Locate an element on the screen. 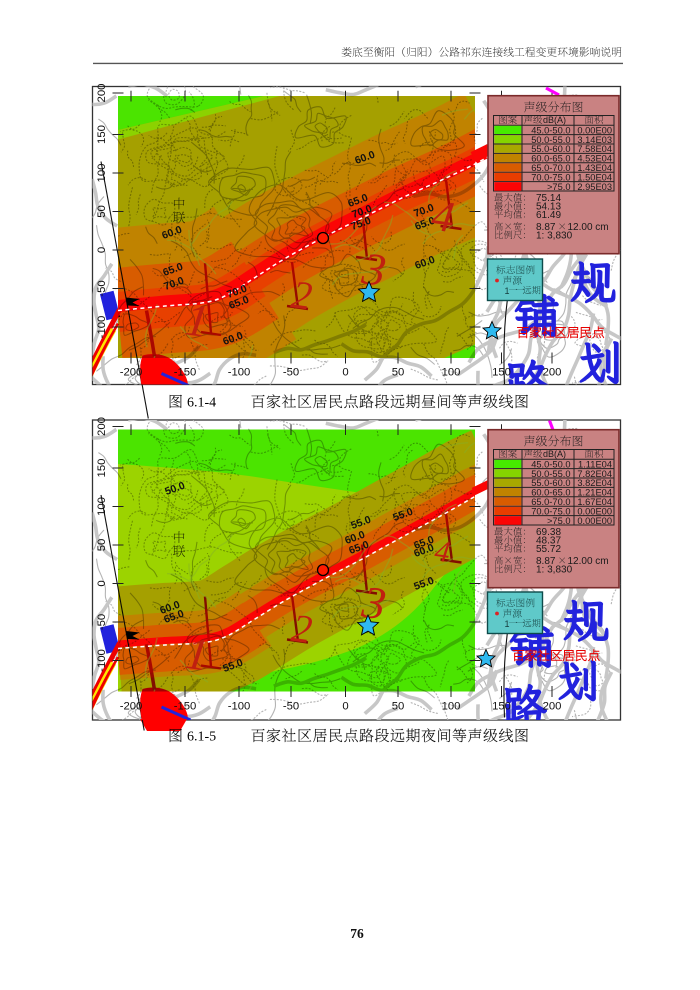 The height and width of the screenshot is (990, 700). svg-text: 55.72 is located at coordinates (548, 549).